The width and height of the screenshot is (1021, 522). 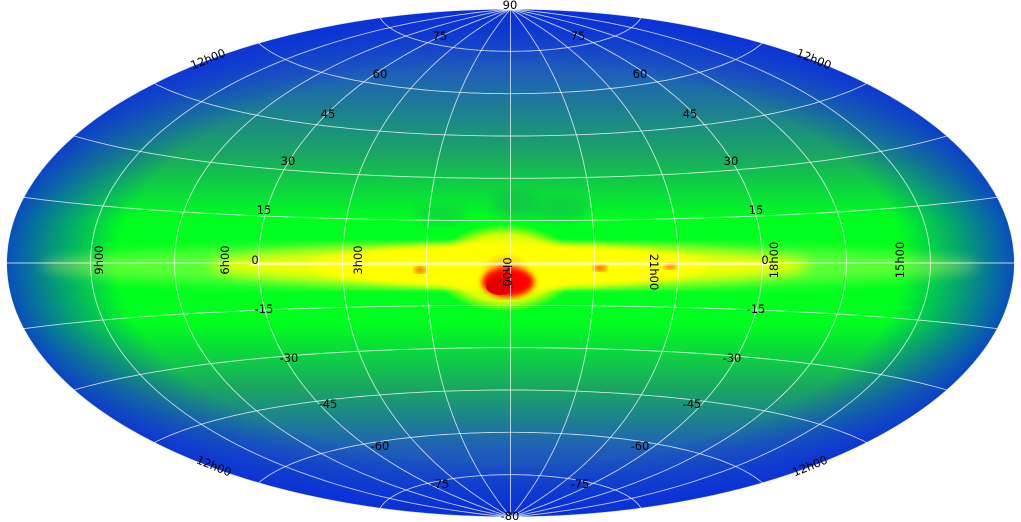 What do you see at coordinates (440, 36) in the screenshot?
I see `lat-label-left-75: 75` at bounding box center [440, 36].